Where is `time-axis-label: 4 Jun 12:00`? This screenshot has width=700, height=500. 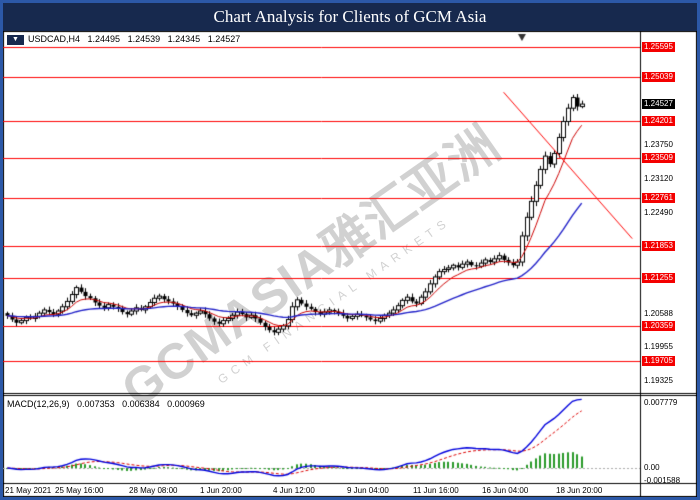
time-axis-label: 4 Jun 12:00 is located at coordinates (294, 490).